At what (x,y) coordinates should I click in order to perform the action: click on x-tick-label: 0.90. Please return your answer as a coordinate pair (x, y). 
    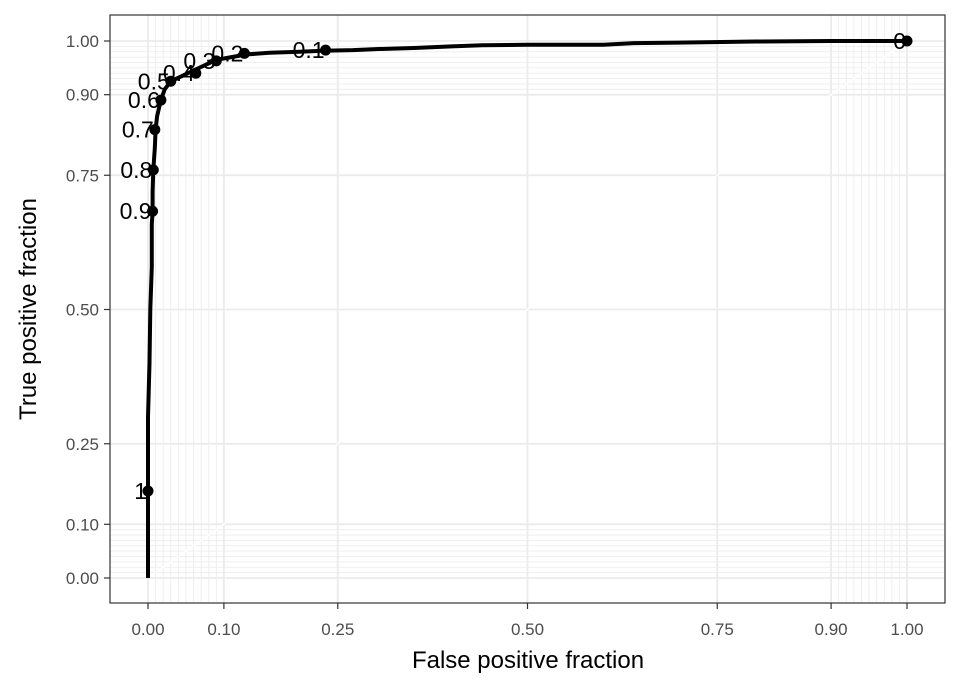
    Looking at the image, I should click on (831, 629).